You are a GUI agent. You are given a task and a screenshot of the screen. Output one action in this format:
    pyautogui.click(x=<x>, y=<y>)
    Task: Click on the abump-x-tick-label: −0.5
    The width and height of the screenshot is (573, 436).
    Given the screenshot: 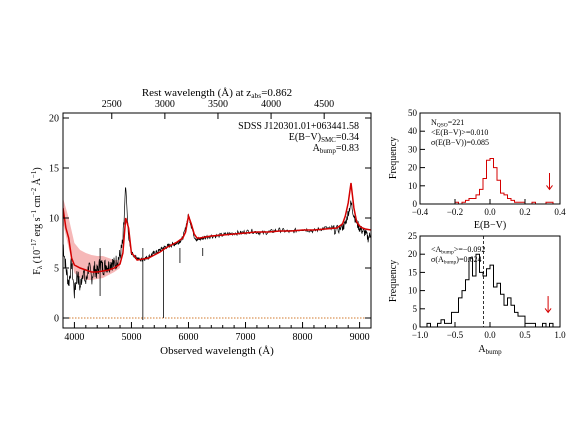 What is the action you would take?
    pyautogui.click(x=455, y=335)
    